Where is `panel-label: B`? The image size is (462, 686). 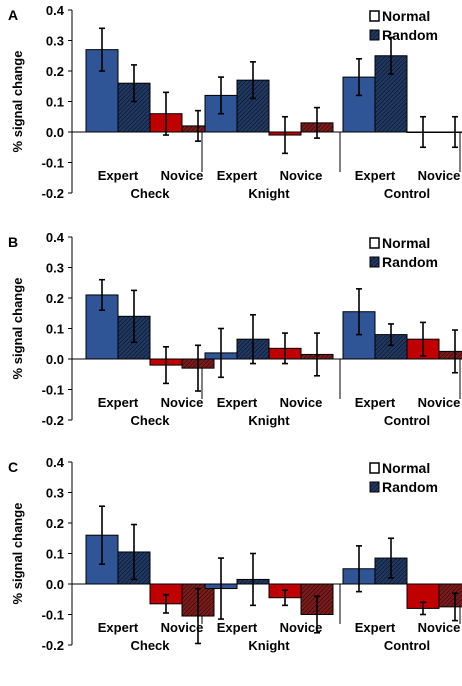
panel-label: B is located at coordinates (13, 242).